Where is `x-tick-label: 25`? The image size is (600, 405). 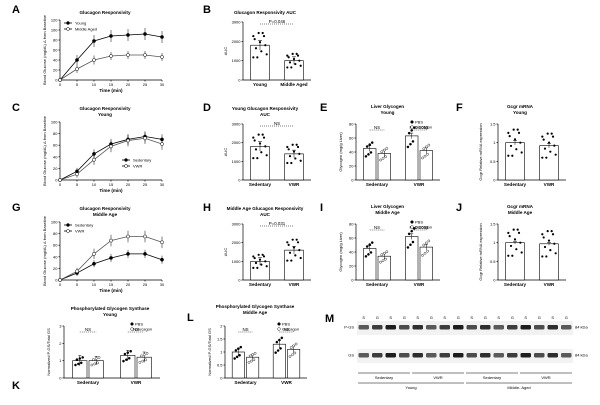
x-tick-label: 25 is located at coordinates (145, 284).